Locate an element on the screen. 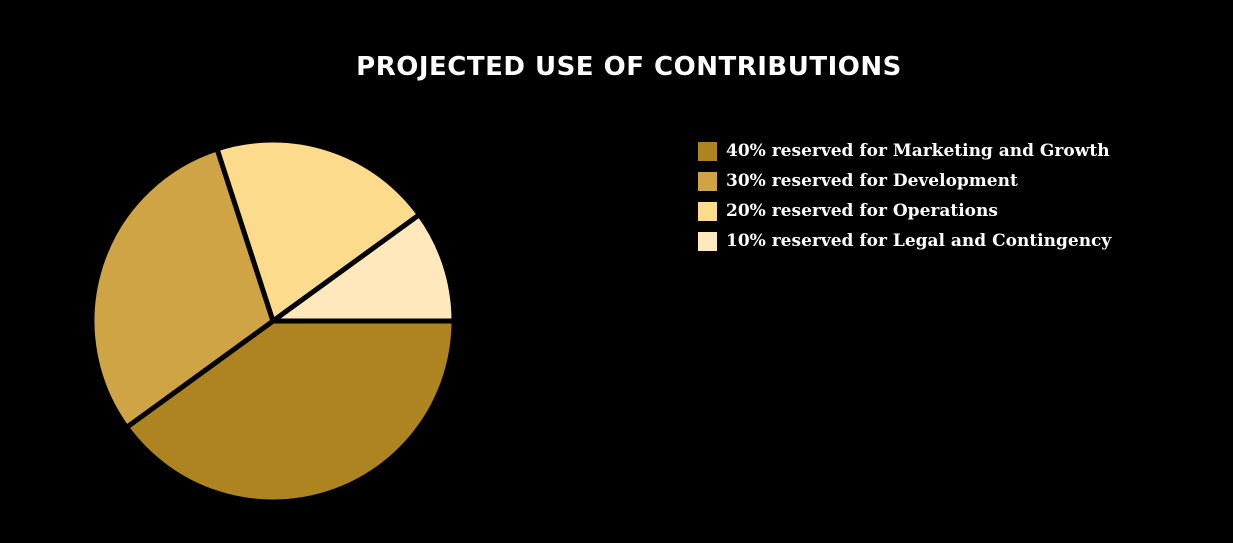 This screenshot has height=543, width=1233. legend-item: 30% reserved for Development is located at coordinates (904, 181).